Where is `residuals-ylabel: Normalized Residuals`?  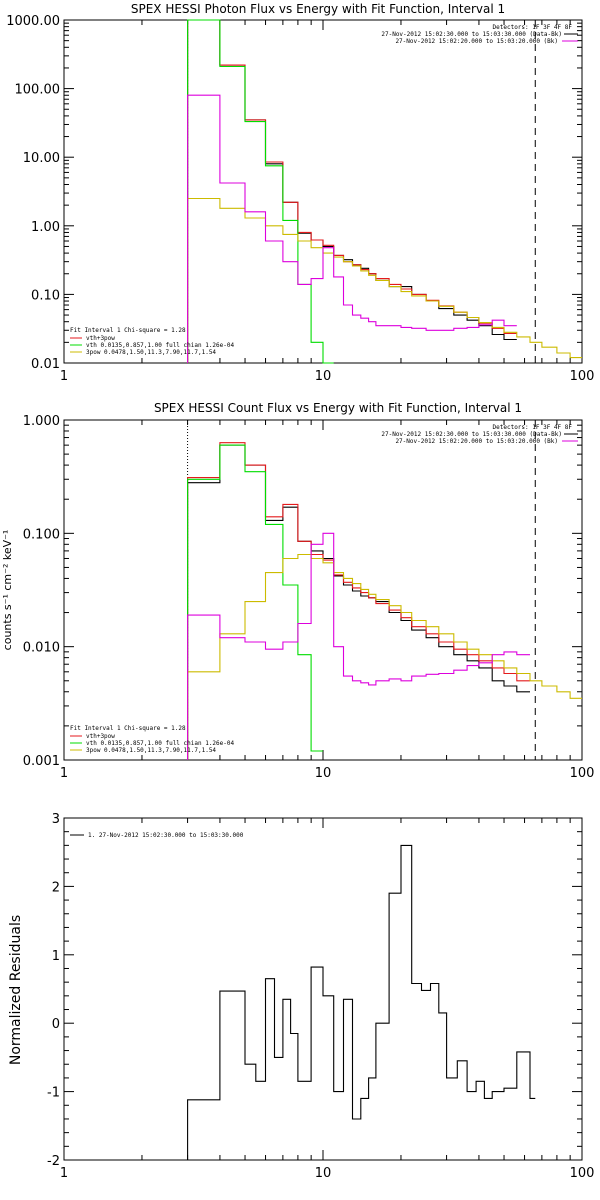
residuals-ylabel: Normalized Residuals is located at coordinates (16, 990).